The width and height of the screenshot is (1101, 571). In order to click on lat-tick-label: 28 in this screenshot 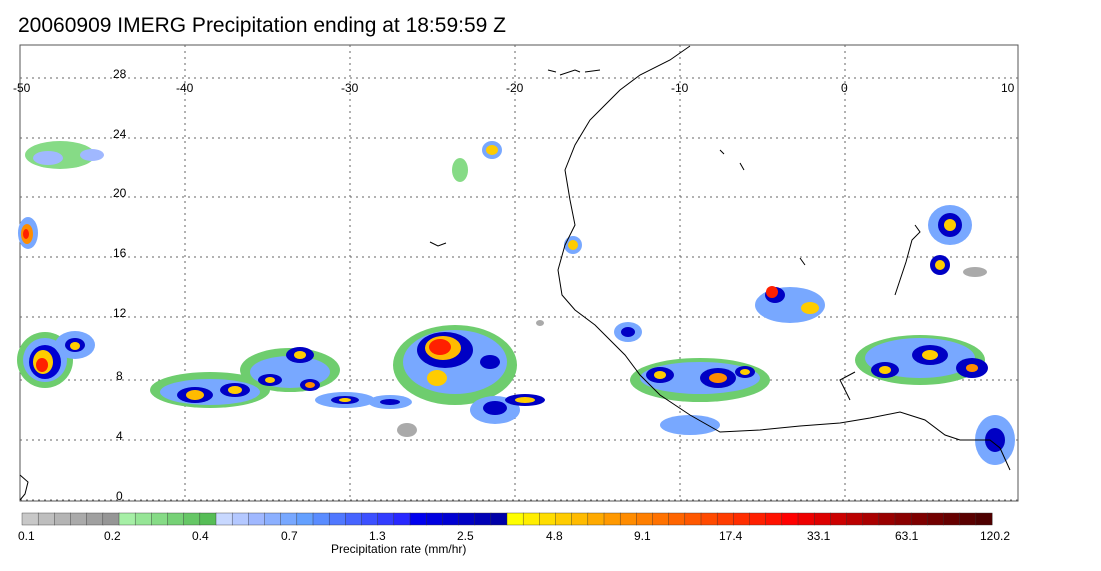, I will do `click(120, 74)`.